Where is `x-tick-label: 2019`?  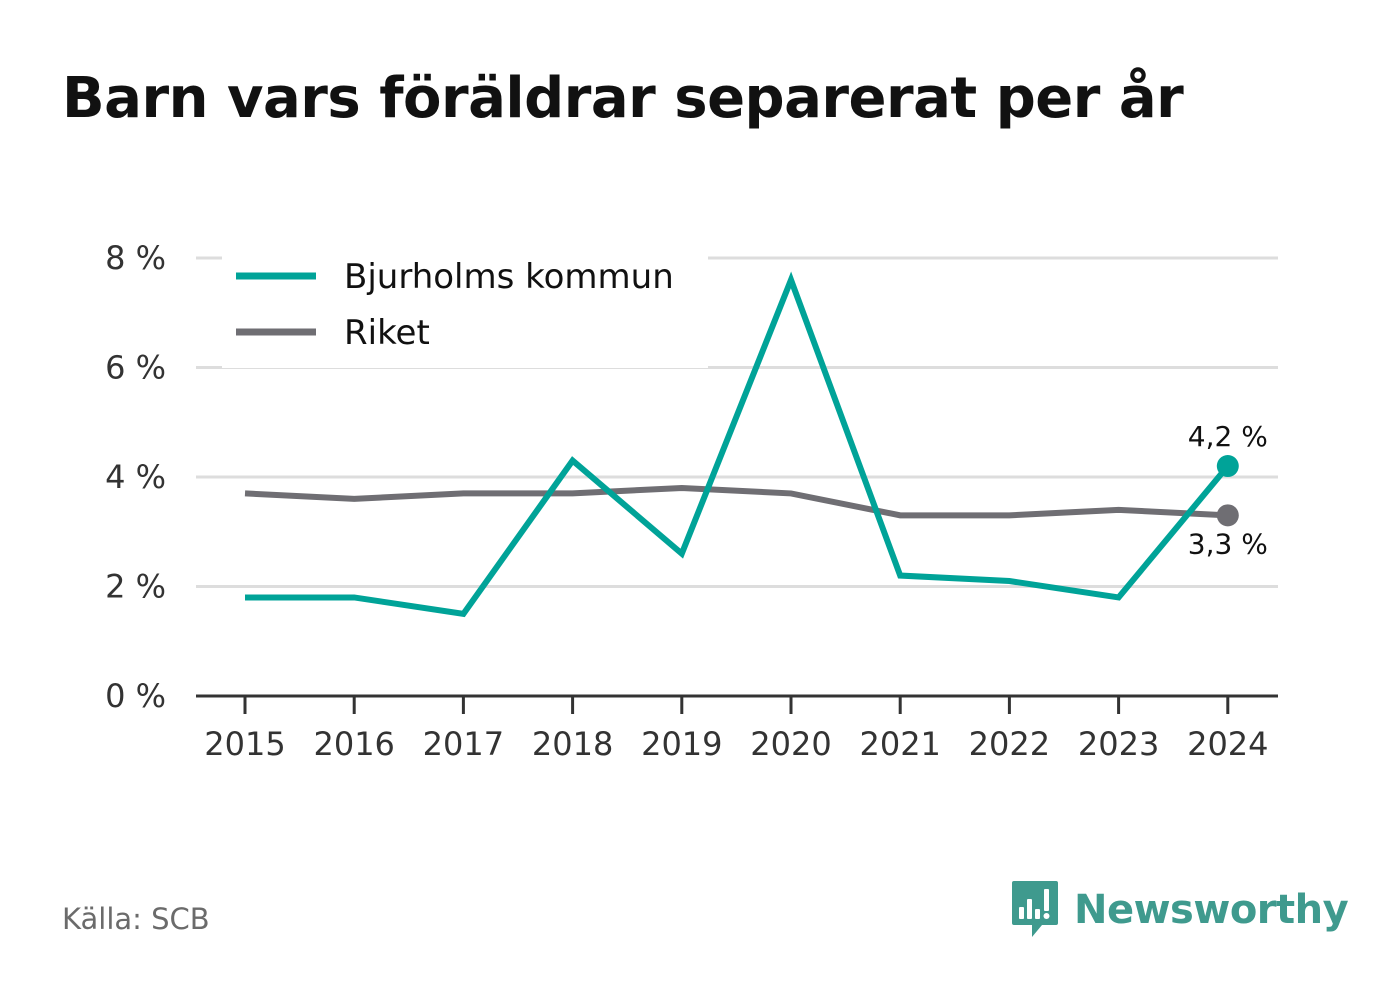
x-tick-label: 2019 is located at coordinates (681, 744).